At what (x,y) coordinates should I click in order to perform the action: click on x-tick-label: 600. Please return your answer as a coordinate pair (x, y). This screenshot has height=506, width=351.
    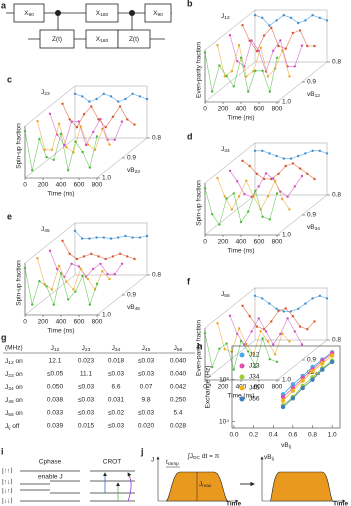
    Looking at the image, I should click on (79, 322).